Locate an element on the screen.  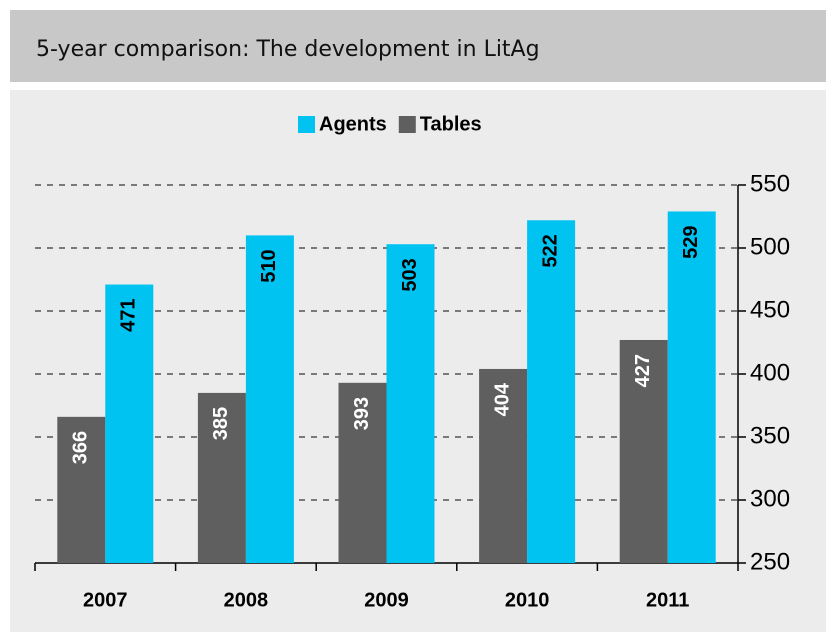
value-label: 510 is located at coordinates (269, 265).